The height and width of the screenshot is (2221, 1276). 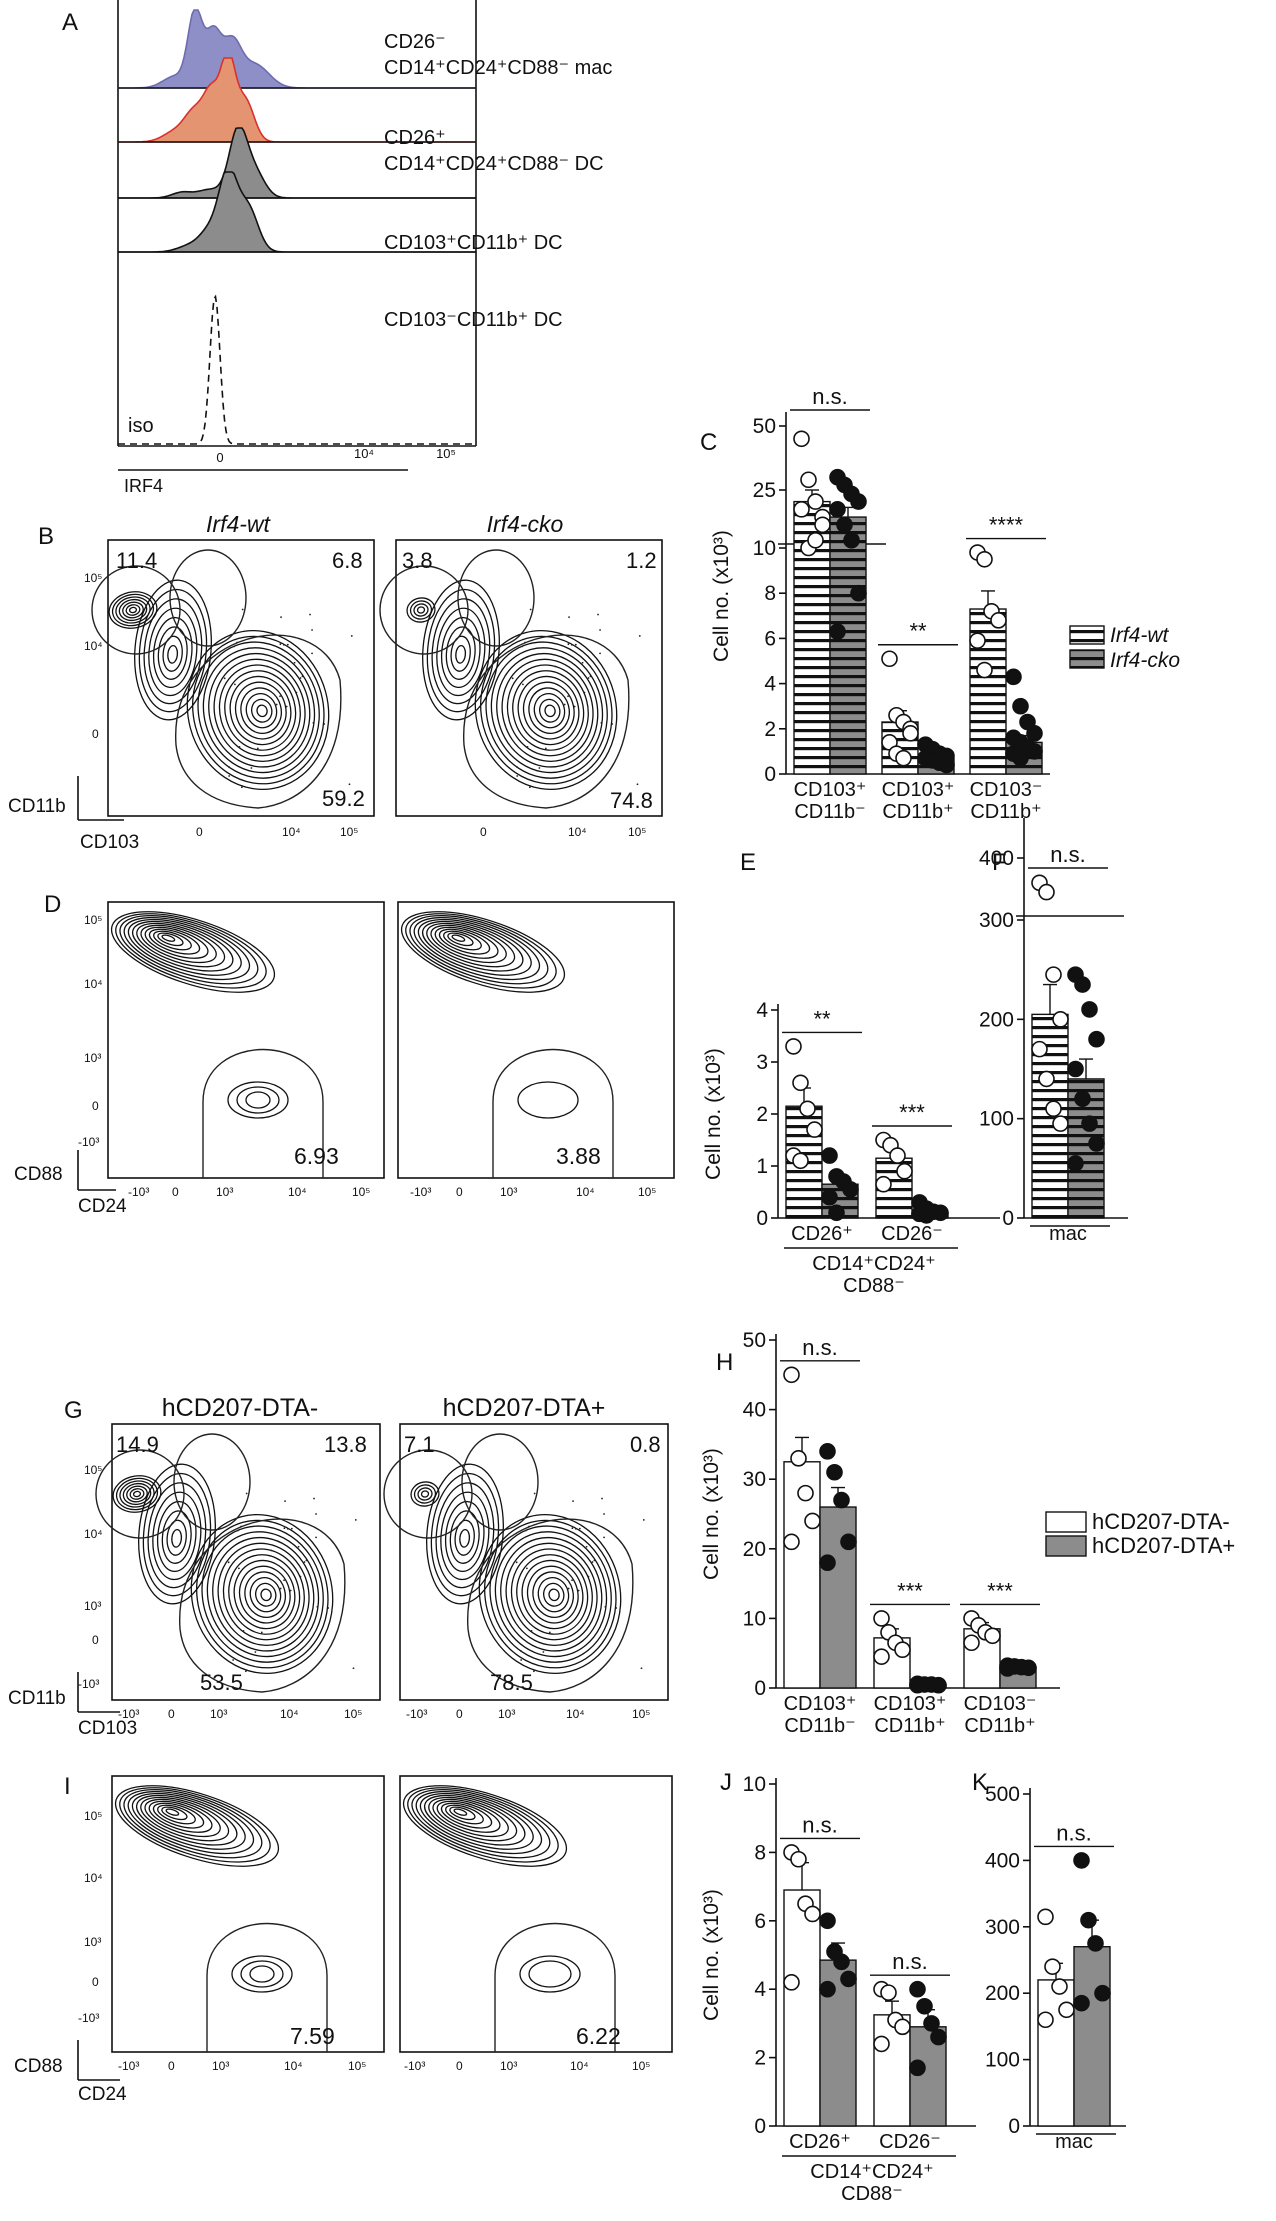 What do you see at coordinates (760, 2058) in the screenshot?
I see `y-tick-label-1: 2` at bounding box center [760, 2058].